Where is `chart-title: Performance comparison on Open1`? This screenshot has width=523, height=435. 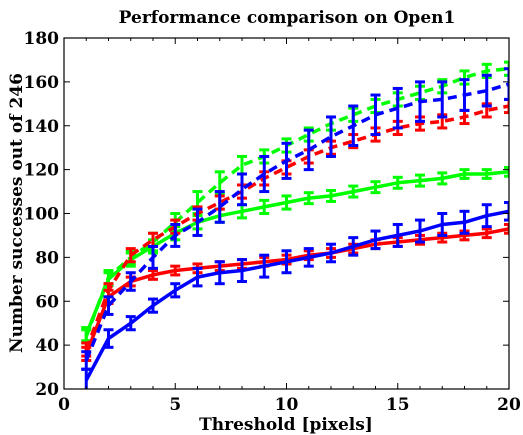
chart-title: Performance comparison on Open1 is located at coordinates (287, 18).